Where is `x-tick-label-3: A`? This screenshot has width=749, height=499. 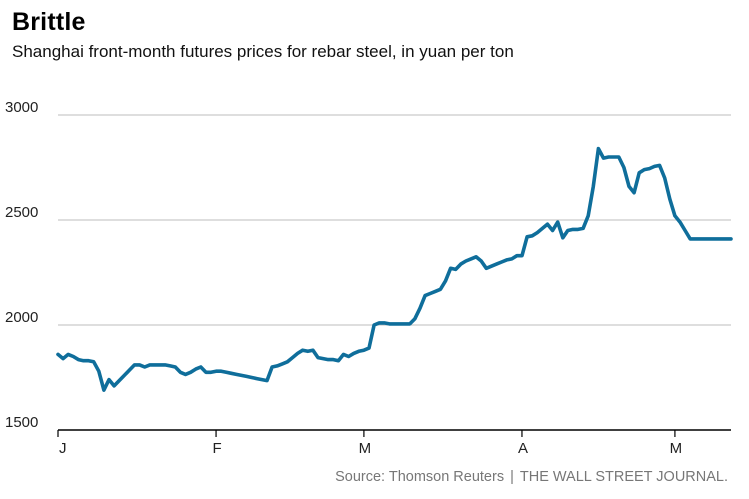
x-tick-label-3: A is located at coordinates (523, 448).